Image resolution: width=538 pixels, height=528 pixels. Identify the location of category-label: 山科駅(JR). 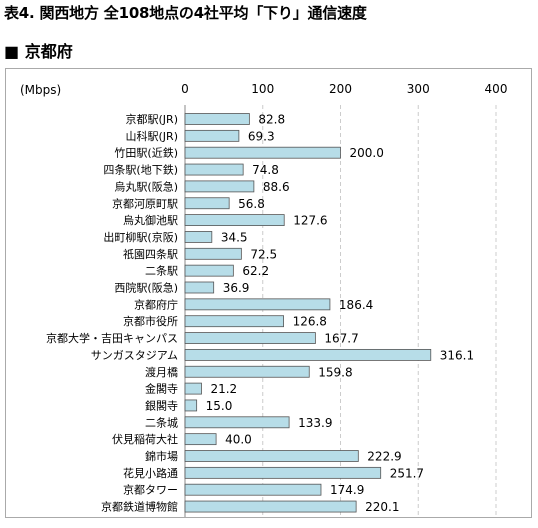
(152, 136).